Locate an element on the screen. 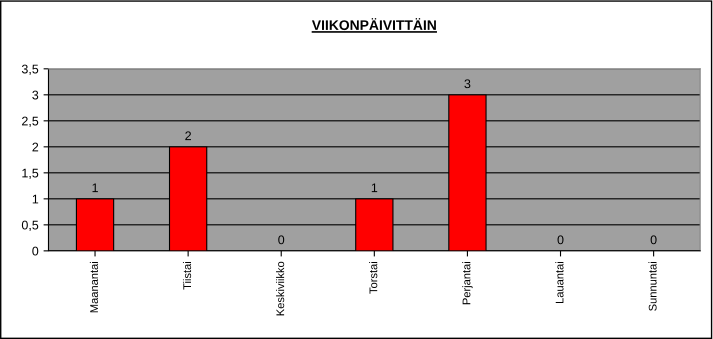  chart-title: VIIKONPÄIVITTÄIN is located at coordinates (374, 24).